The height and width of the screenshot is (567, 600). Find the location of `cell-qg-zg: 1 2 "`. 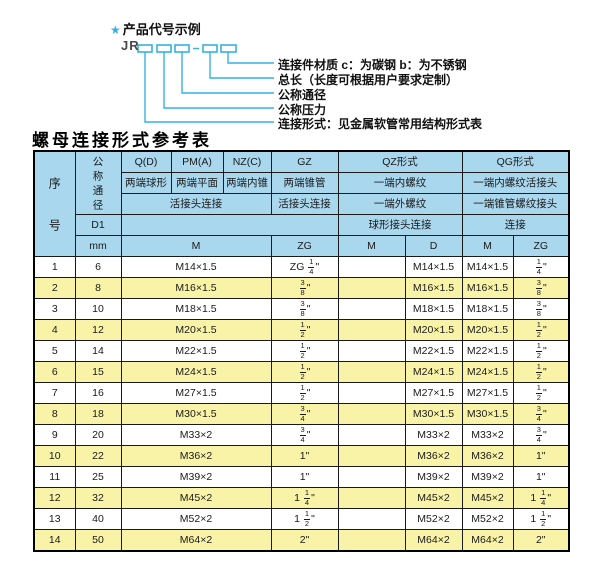

cell-qg-zg: 1 2 " is located at coordinates (541, 393).